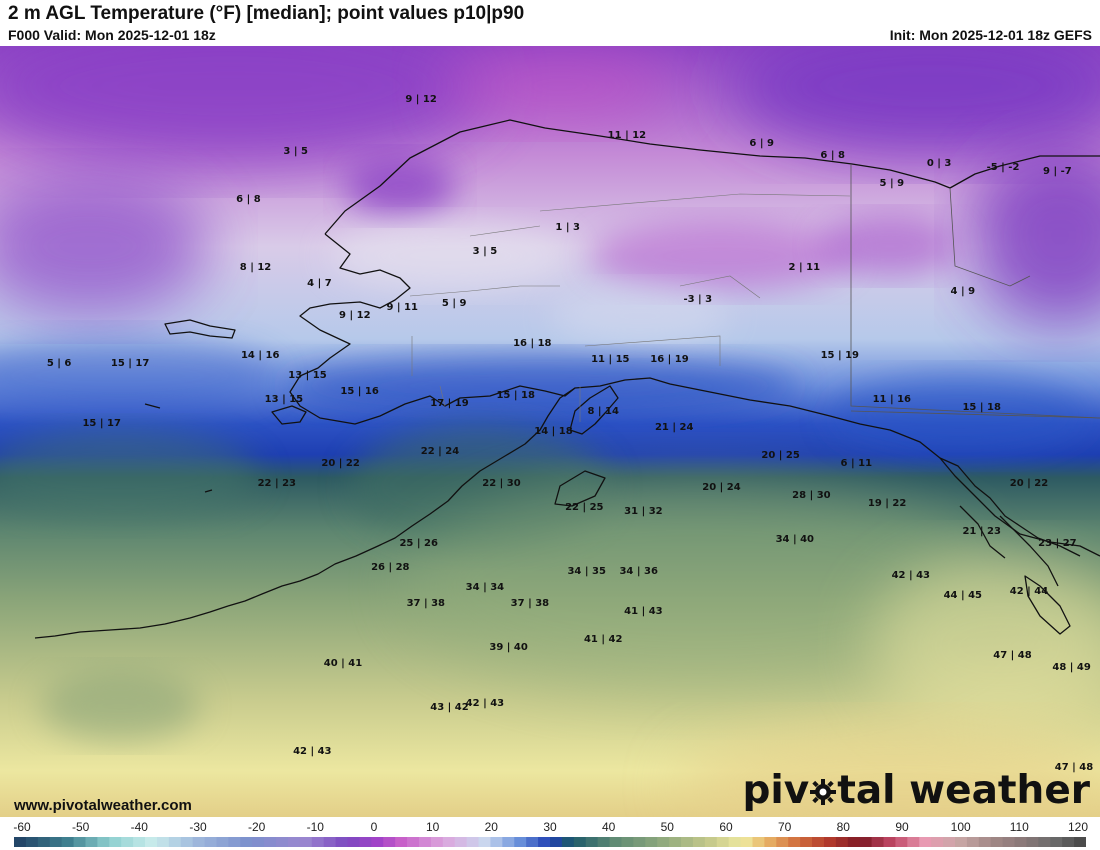 This screenshot has height=850, width=1100. What do you see at coordinates (1029, 591) in the screenshot?
I see `point-value-label: 42 | 44` at bounding box center [1029, 591].